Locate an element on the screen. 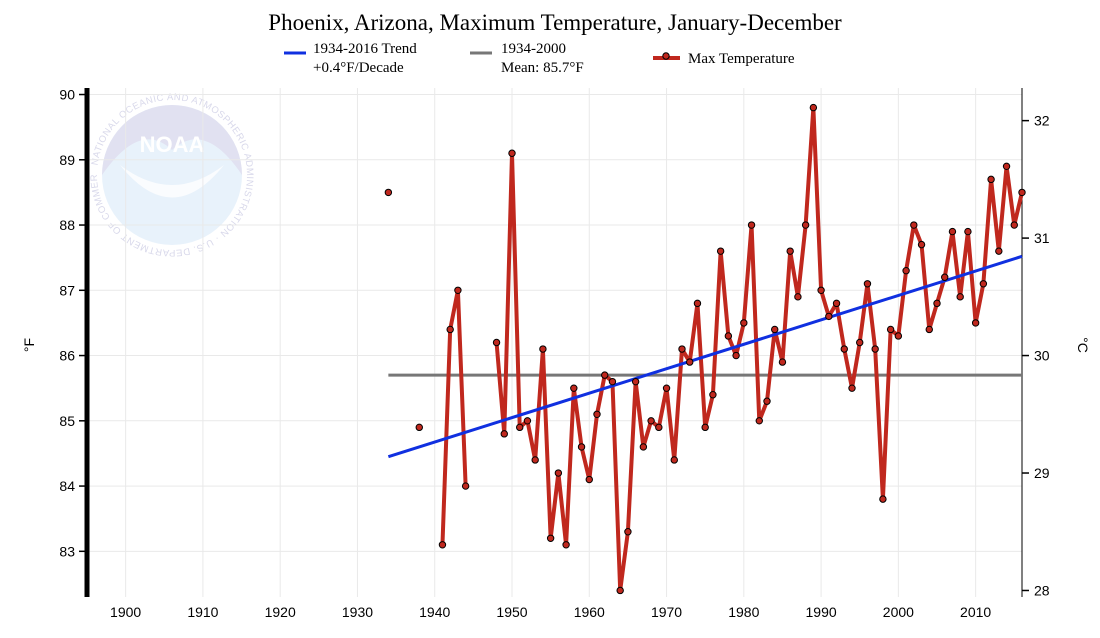  x-tick-label: 1950 is located at coordinates (511, 612).